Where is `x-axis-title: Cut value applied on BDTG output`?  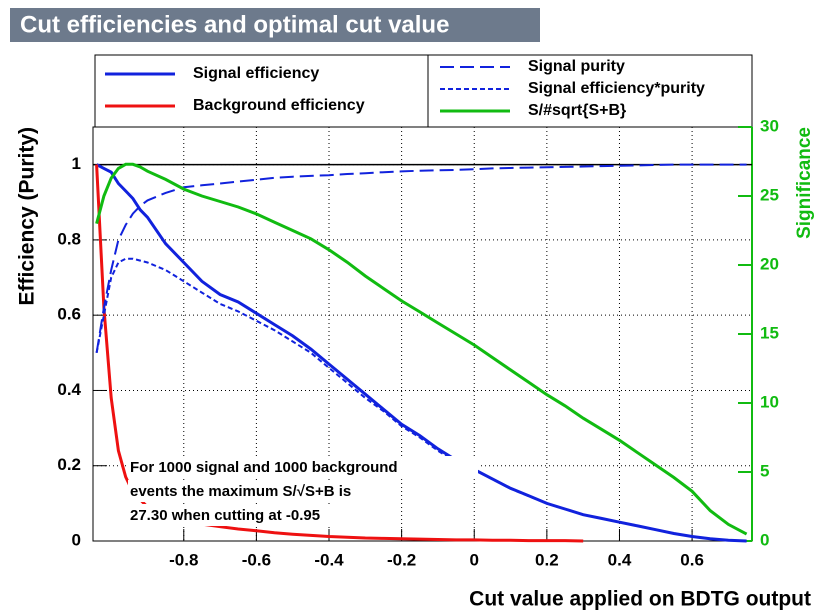
x-axis-title: Cut value applied on BDTG output is located at coordinates (640, 599).